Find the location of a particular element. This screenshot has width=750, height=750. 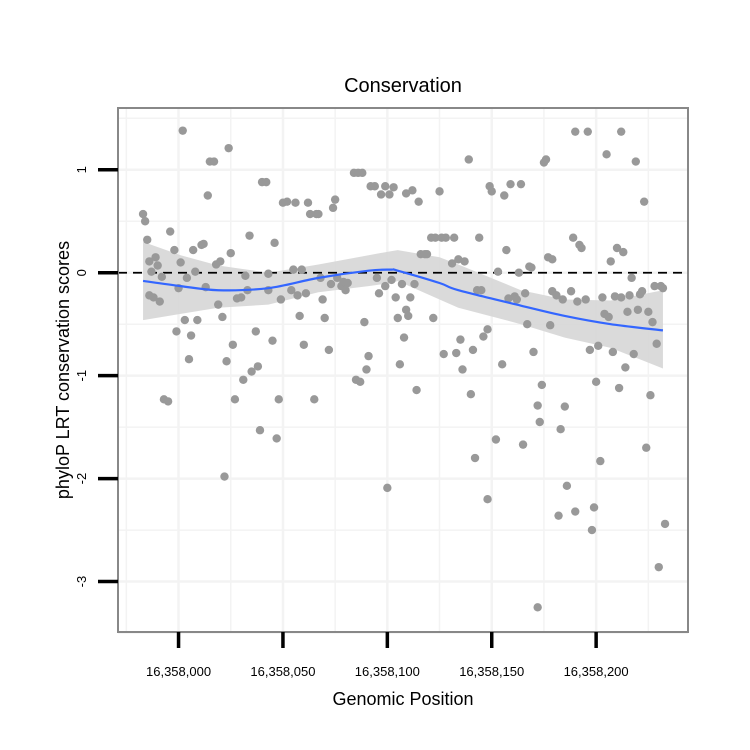

x-tick-label: 16,358,050 is located at coordinates (282, 671).